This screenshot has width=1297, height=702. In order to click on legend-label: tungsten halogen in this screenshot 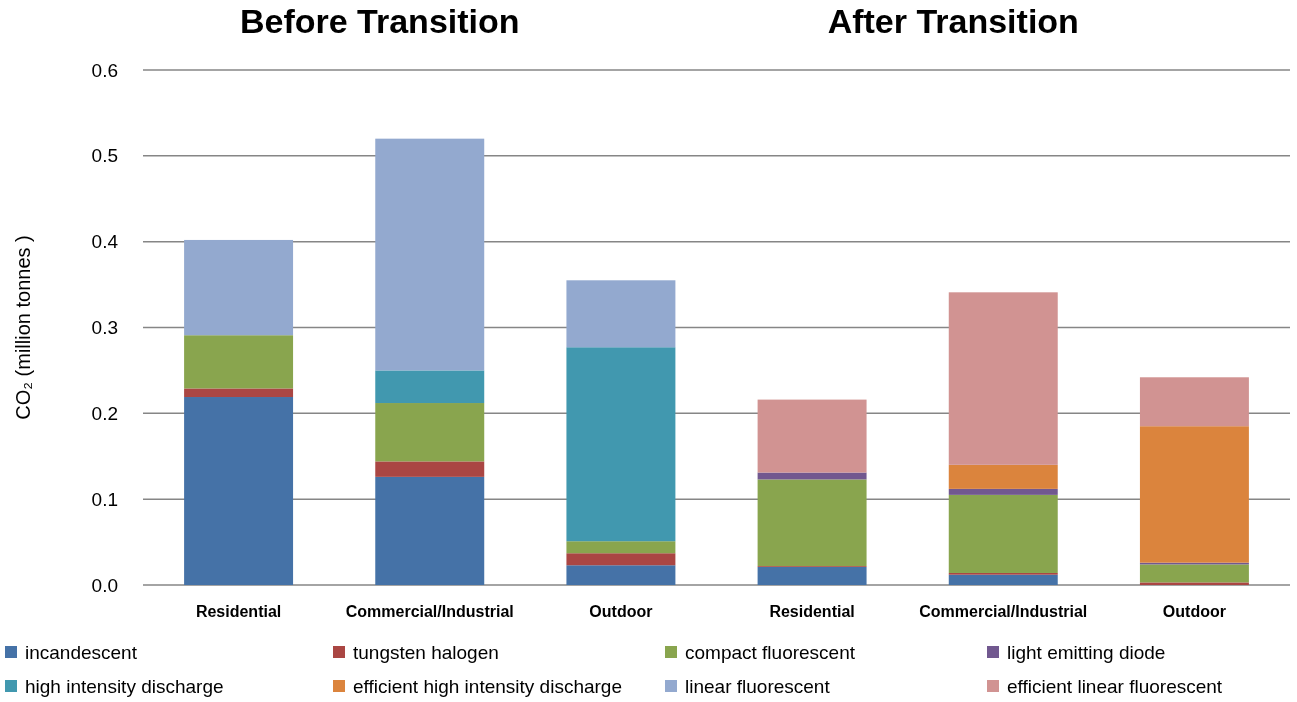, I will do `click(426, 652)`.